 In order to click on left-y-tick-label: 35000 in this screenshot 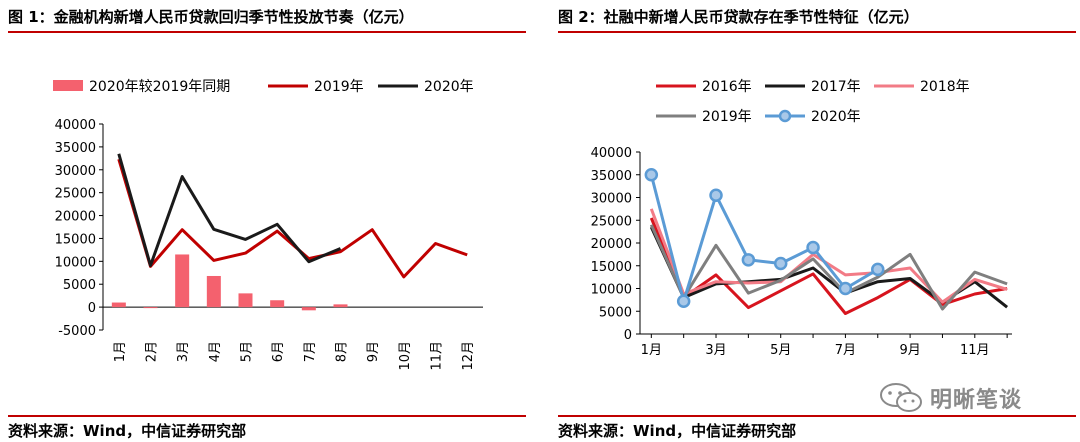, I will do `click(75, 148)`.